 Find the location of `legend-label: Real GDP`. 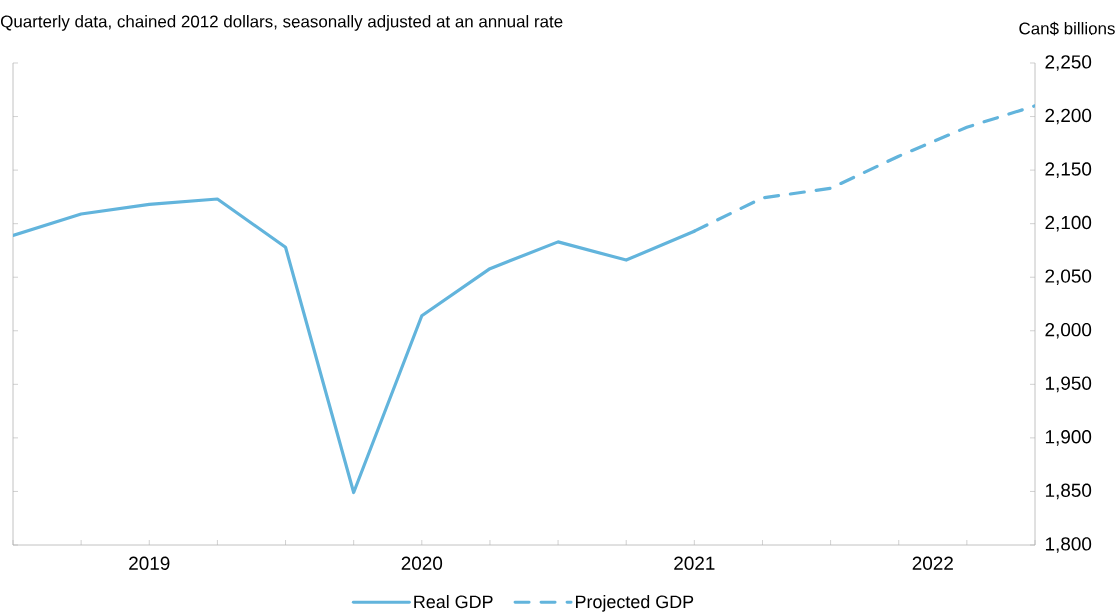

legend-label: Real GDP is located at coordinates (453, 601).